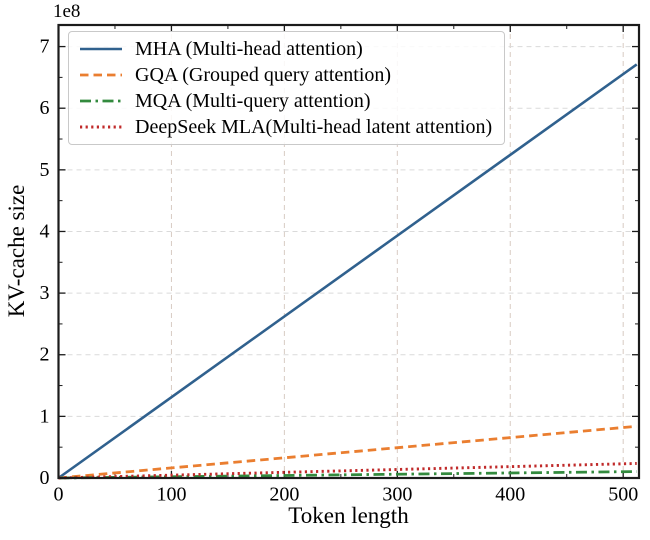 This screenshot has height=540, width=650. I want to click on legend-item-mqa: MQA (Multi-query attention), so click(285, 101).